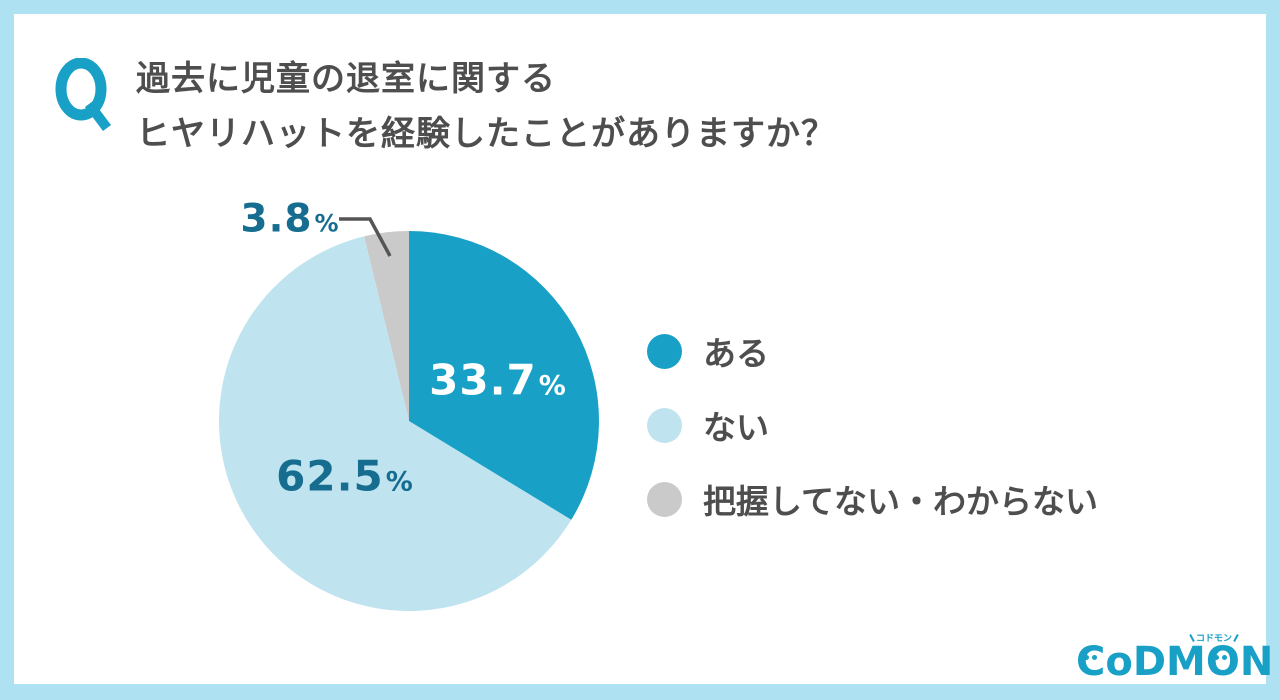  Describe the element at coordinates (664, 499) in the screenshot. I see `legend-dot-unknown-icon` at that location.